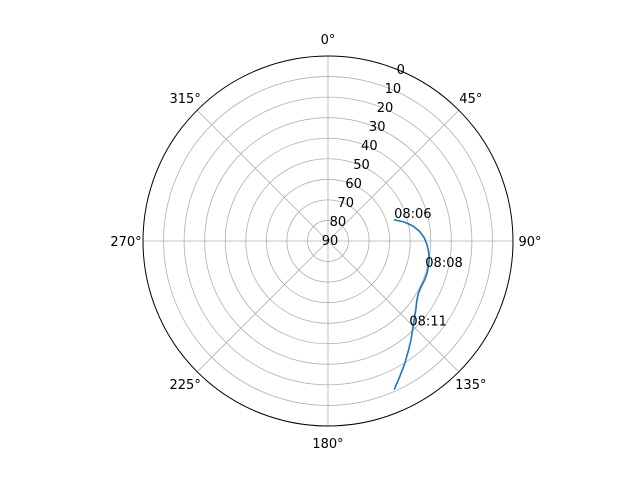 This screenshot has width=640, height=480. Describe the element at coordinates (412, 214) in the screenshot. I see `time-annotation: 08:06` at that location.